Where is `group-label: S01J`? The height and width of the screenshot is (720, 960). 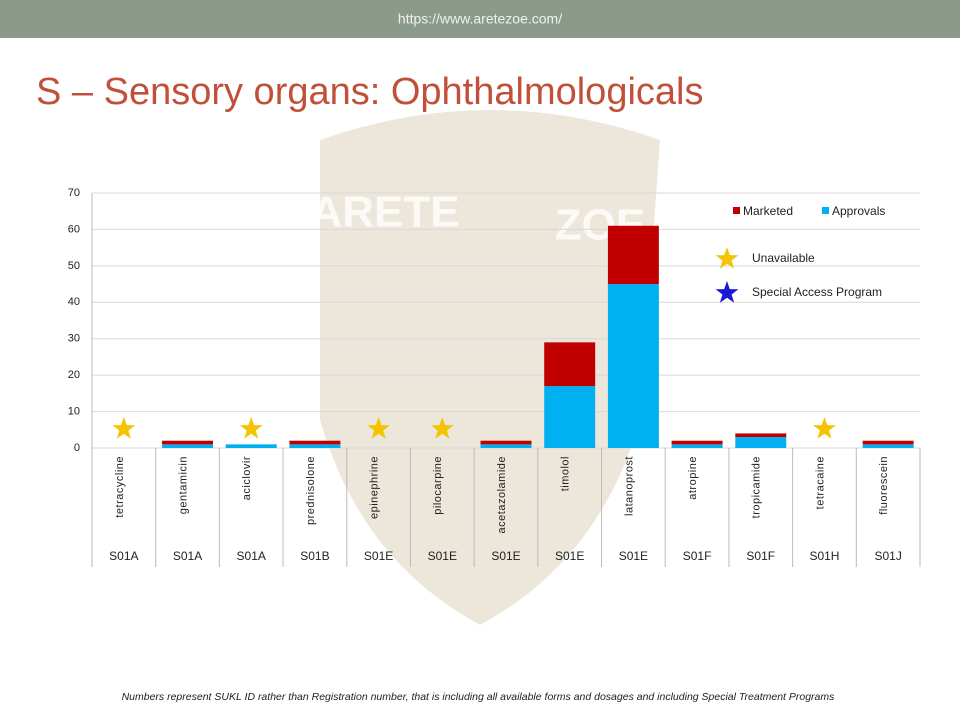 group-label: S01J is located at coordinates (887, 556).